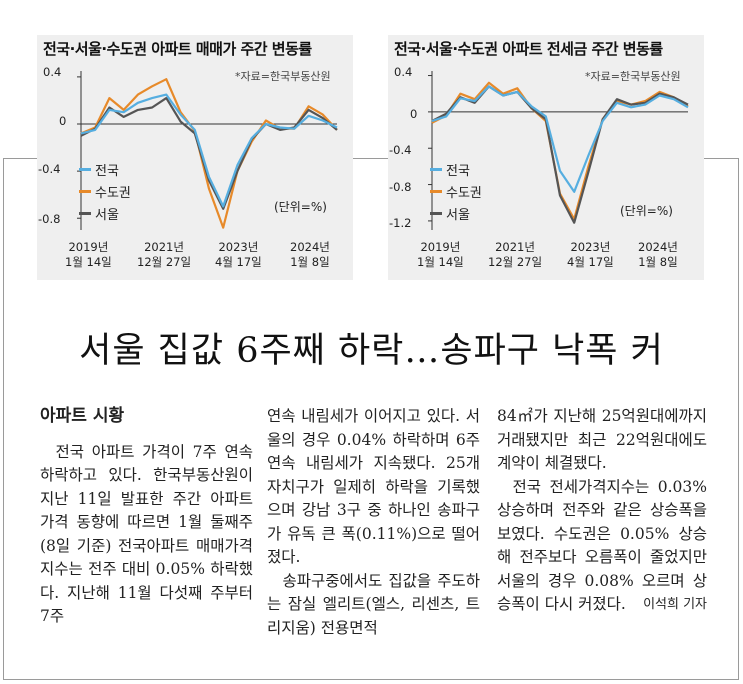 This screenshot has width=743, height=684. Describe the element at coordinates (528, 49) in the screenshot. I see `chart-title: 전국·서울·수도권 아파트 전세금 주간 변동률` at that location.